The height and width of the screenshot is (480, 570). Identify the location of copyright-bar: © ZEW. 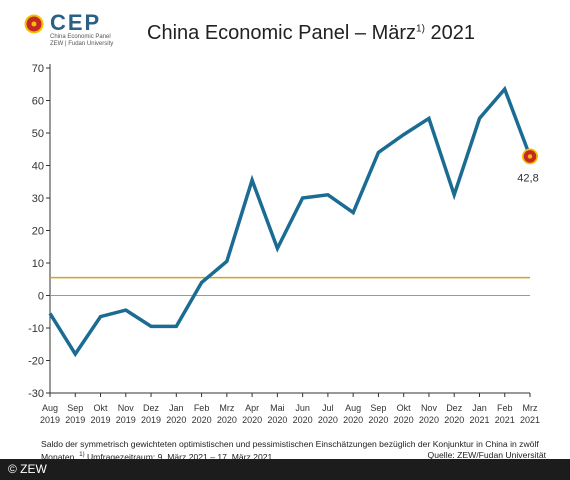
(285, 469).